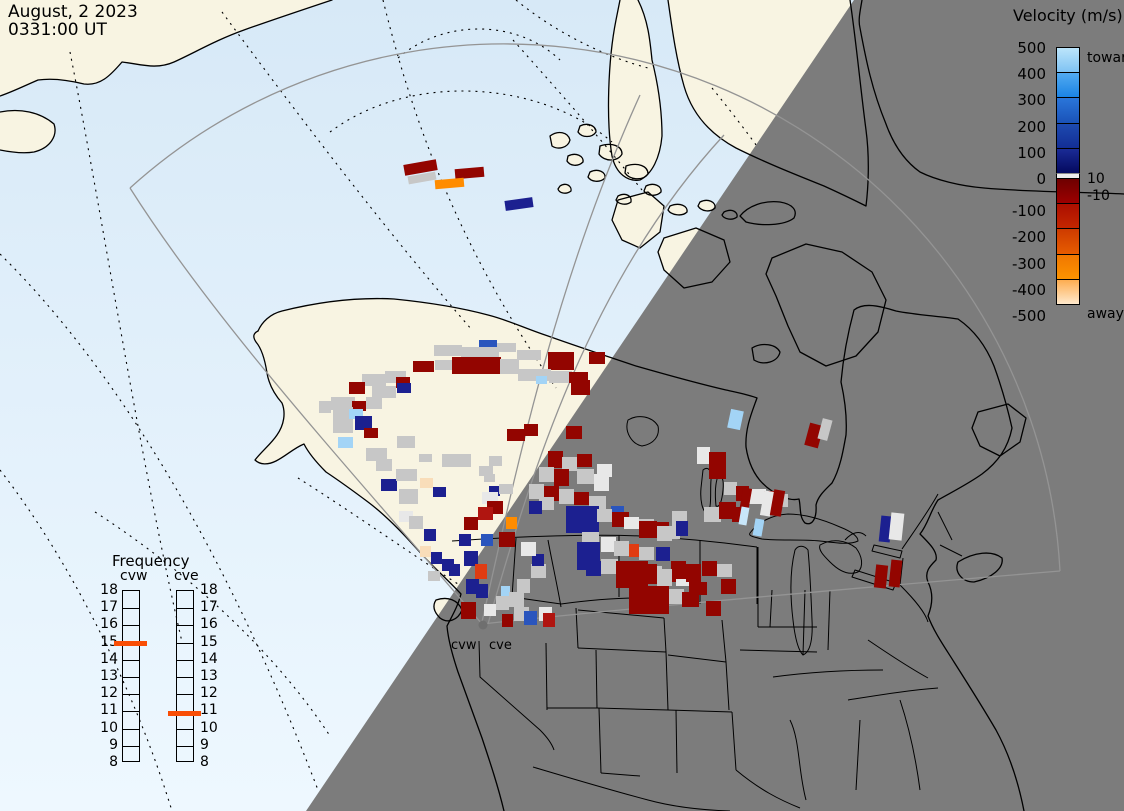 The height and width of the screenshot is (811, 1124). What do you see at coordinates (109, 607) in the screenshot?
I see `frequency-tick-label: 17` at bounding box center [109, 607].